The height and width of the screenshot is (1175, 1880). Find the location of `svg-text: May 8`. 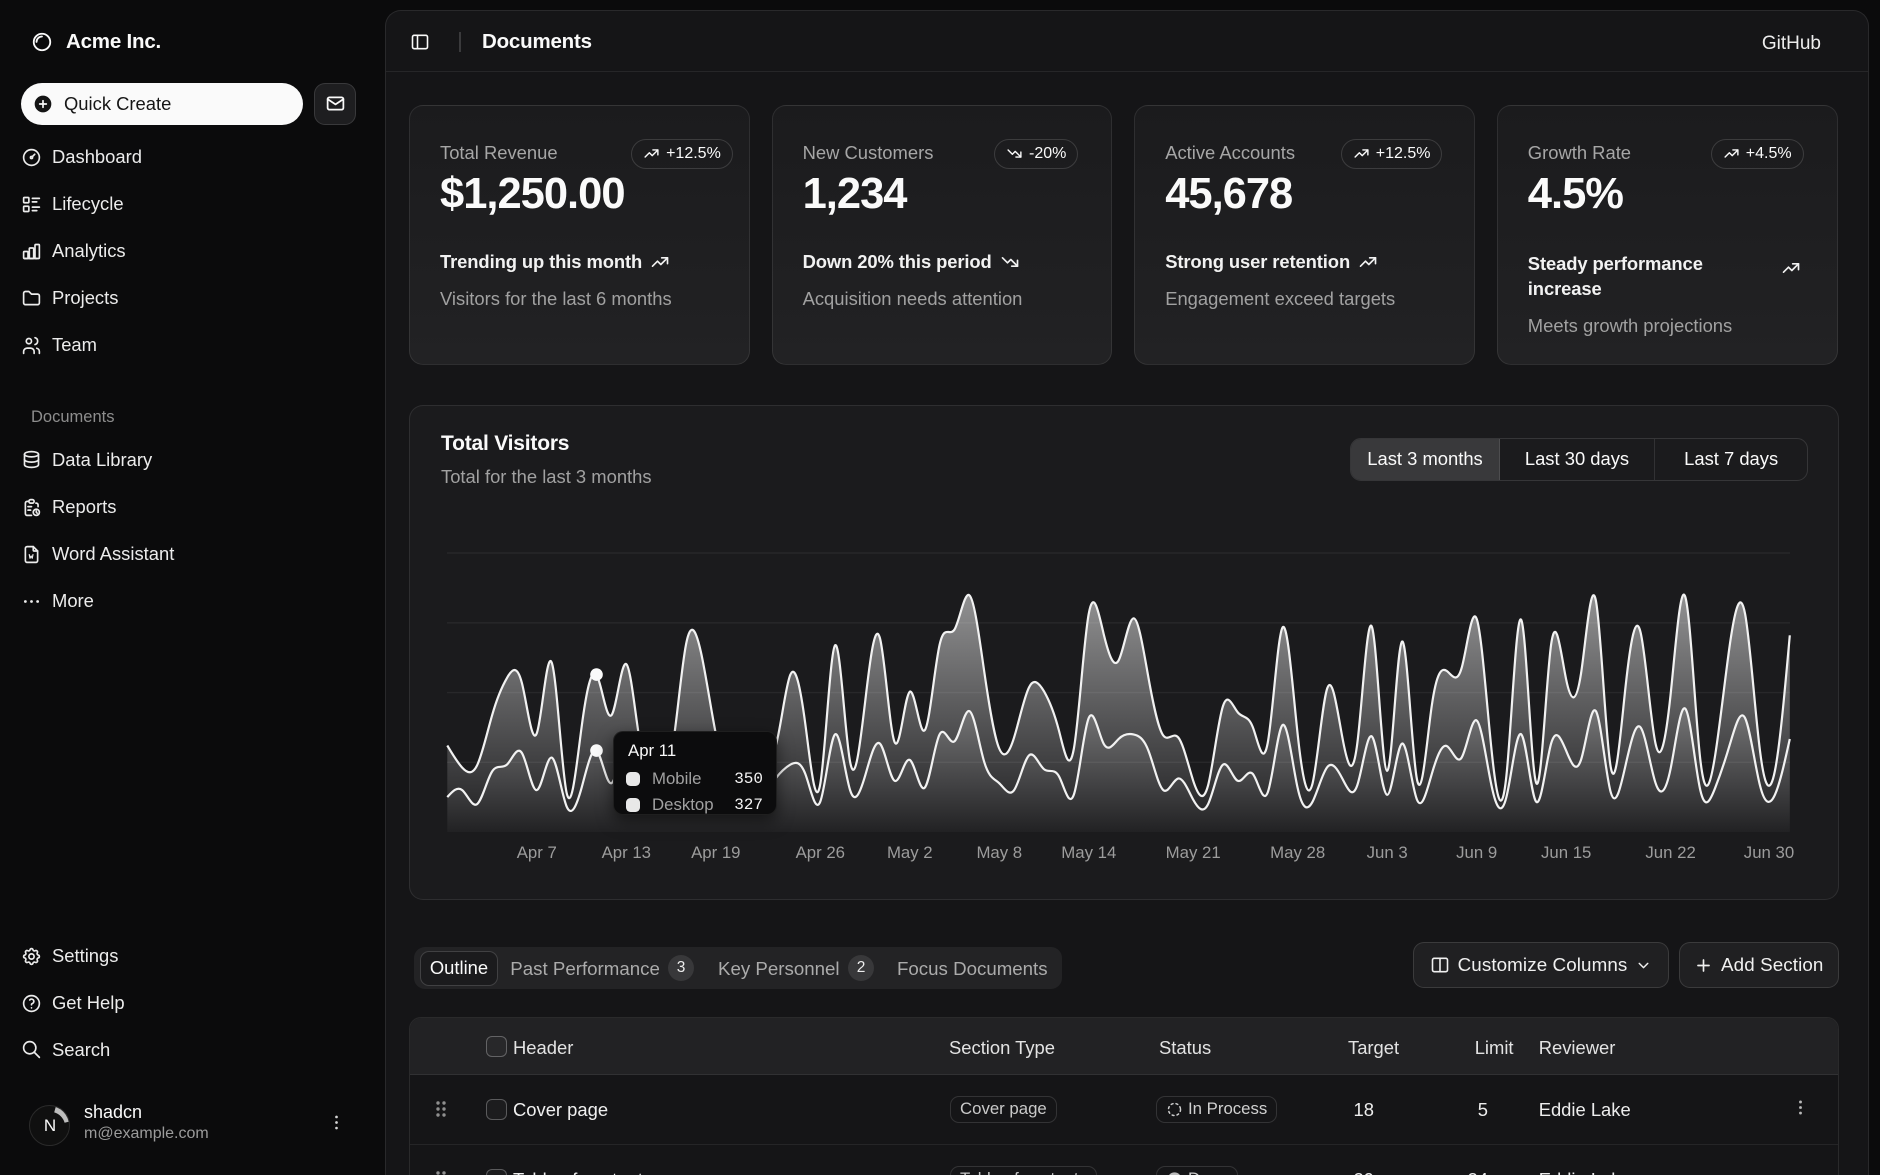

svg-text: May 8 is located at coordinates (999, 852).